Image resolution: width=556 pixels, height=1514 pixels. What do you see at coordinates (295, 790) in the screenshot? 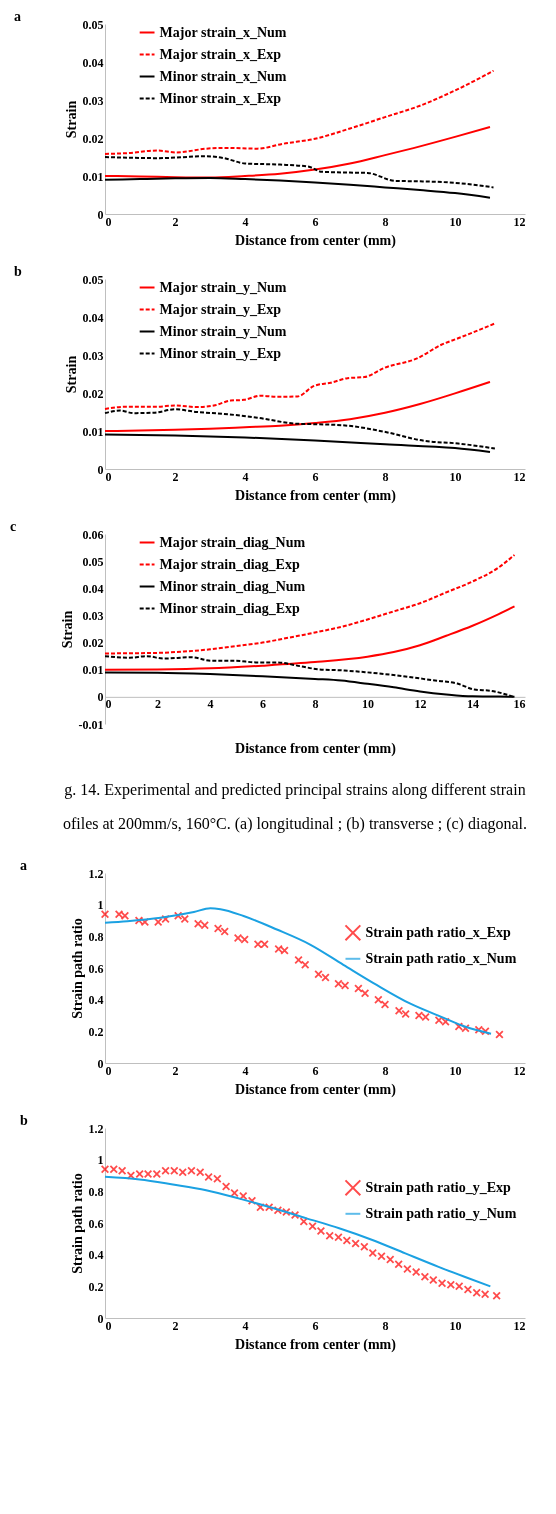
I see `text: g. 14. Experimental and predicted principal strains along different strain` at bounding box center [295, 790].